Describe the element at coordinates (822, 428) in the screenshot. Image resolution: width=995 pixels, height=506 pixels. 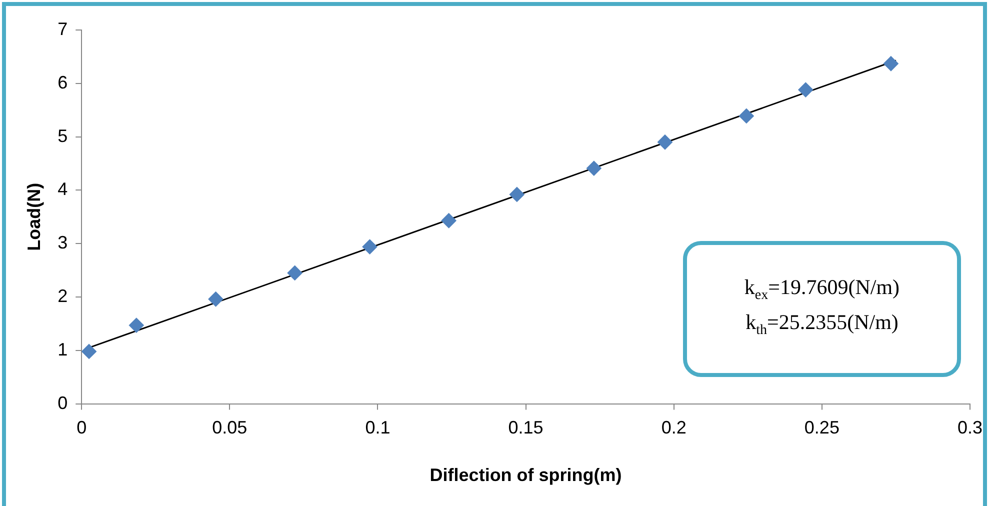
I see `x-tick-label: 0.25` at that location.